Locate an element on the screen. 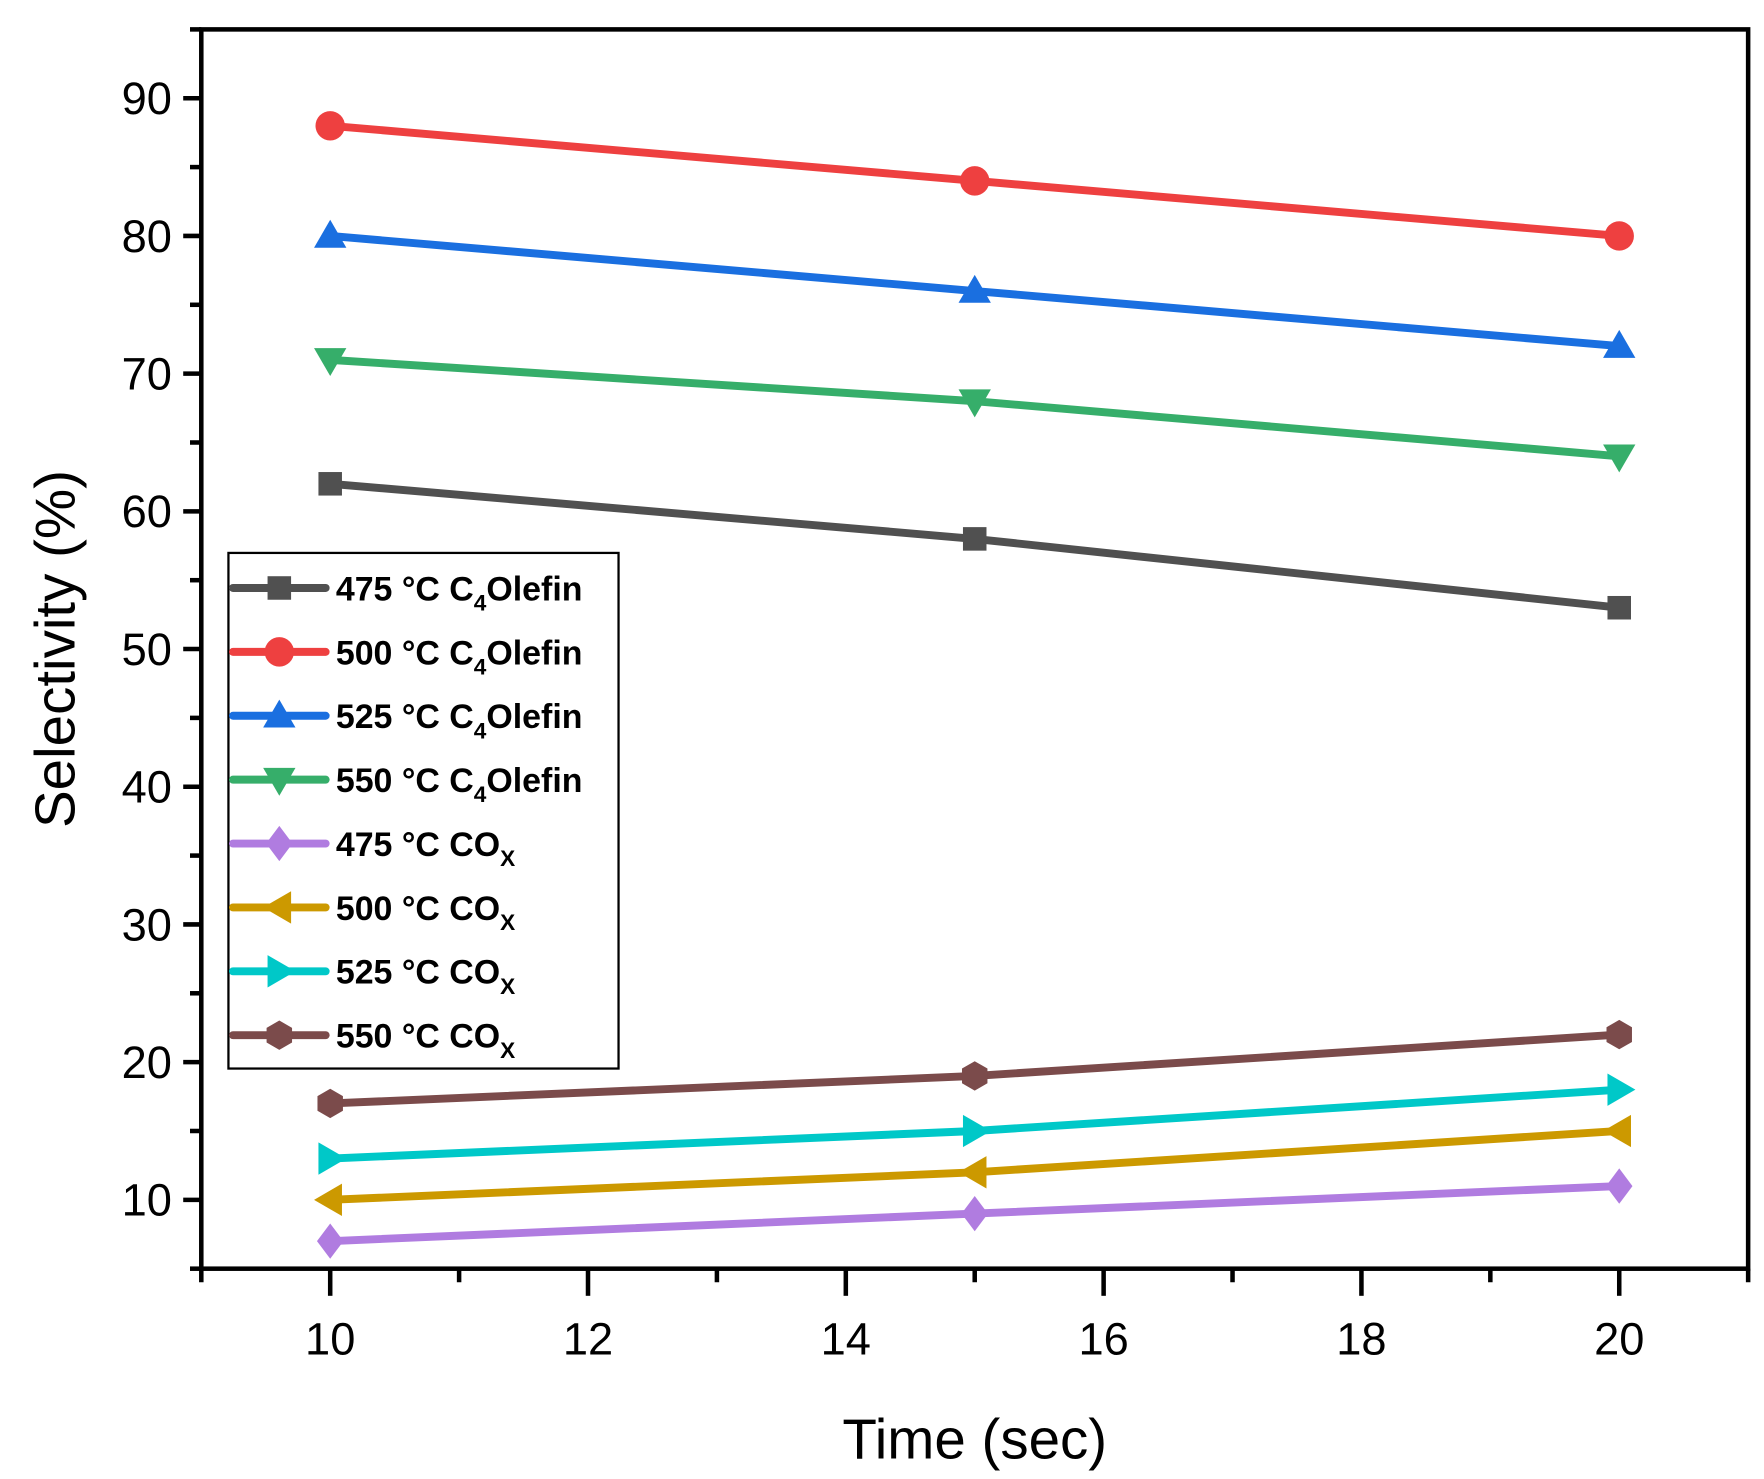 The height and width of the screenshot is (1479, 1764). x-tick-label: 10 is located at coordinates (330, 1339).